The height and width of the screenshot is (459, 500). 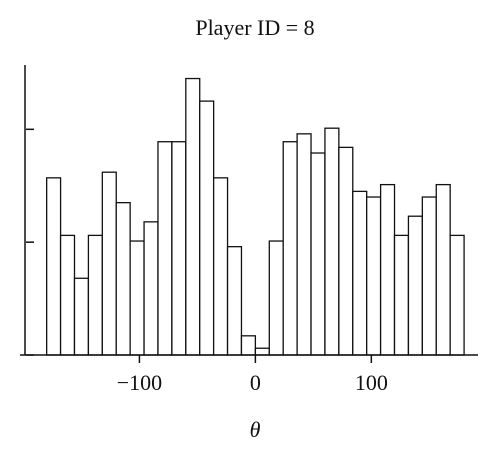 What do you see at coordinates (255, 382) in the screenshot?
I see `x-tick-label: 0` at bounding box center [255, 382].